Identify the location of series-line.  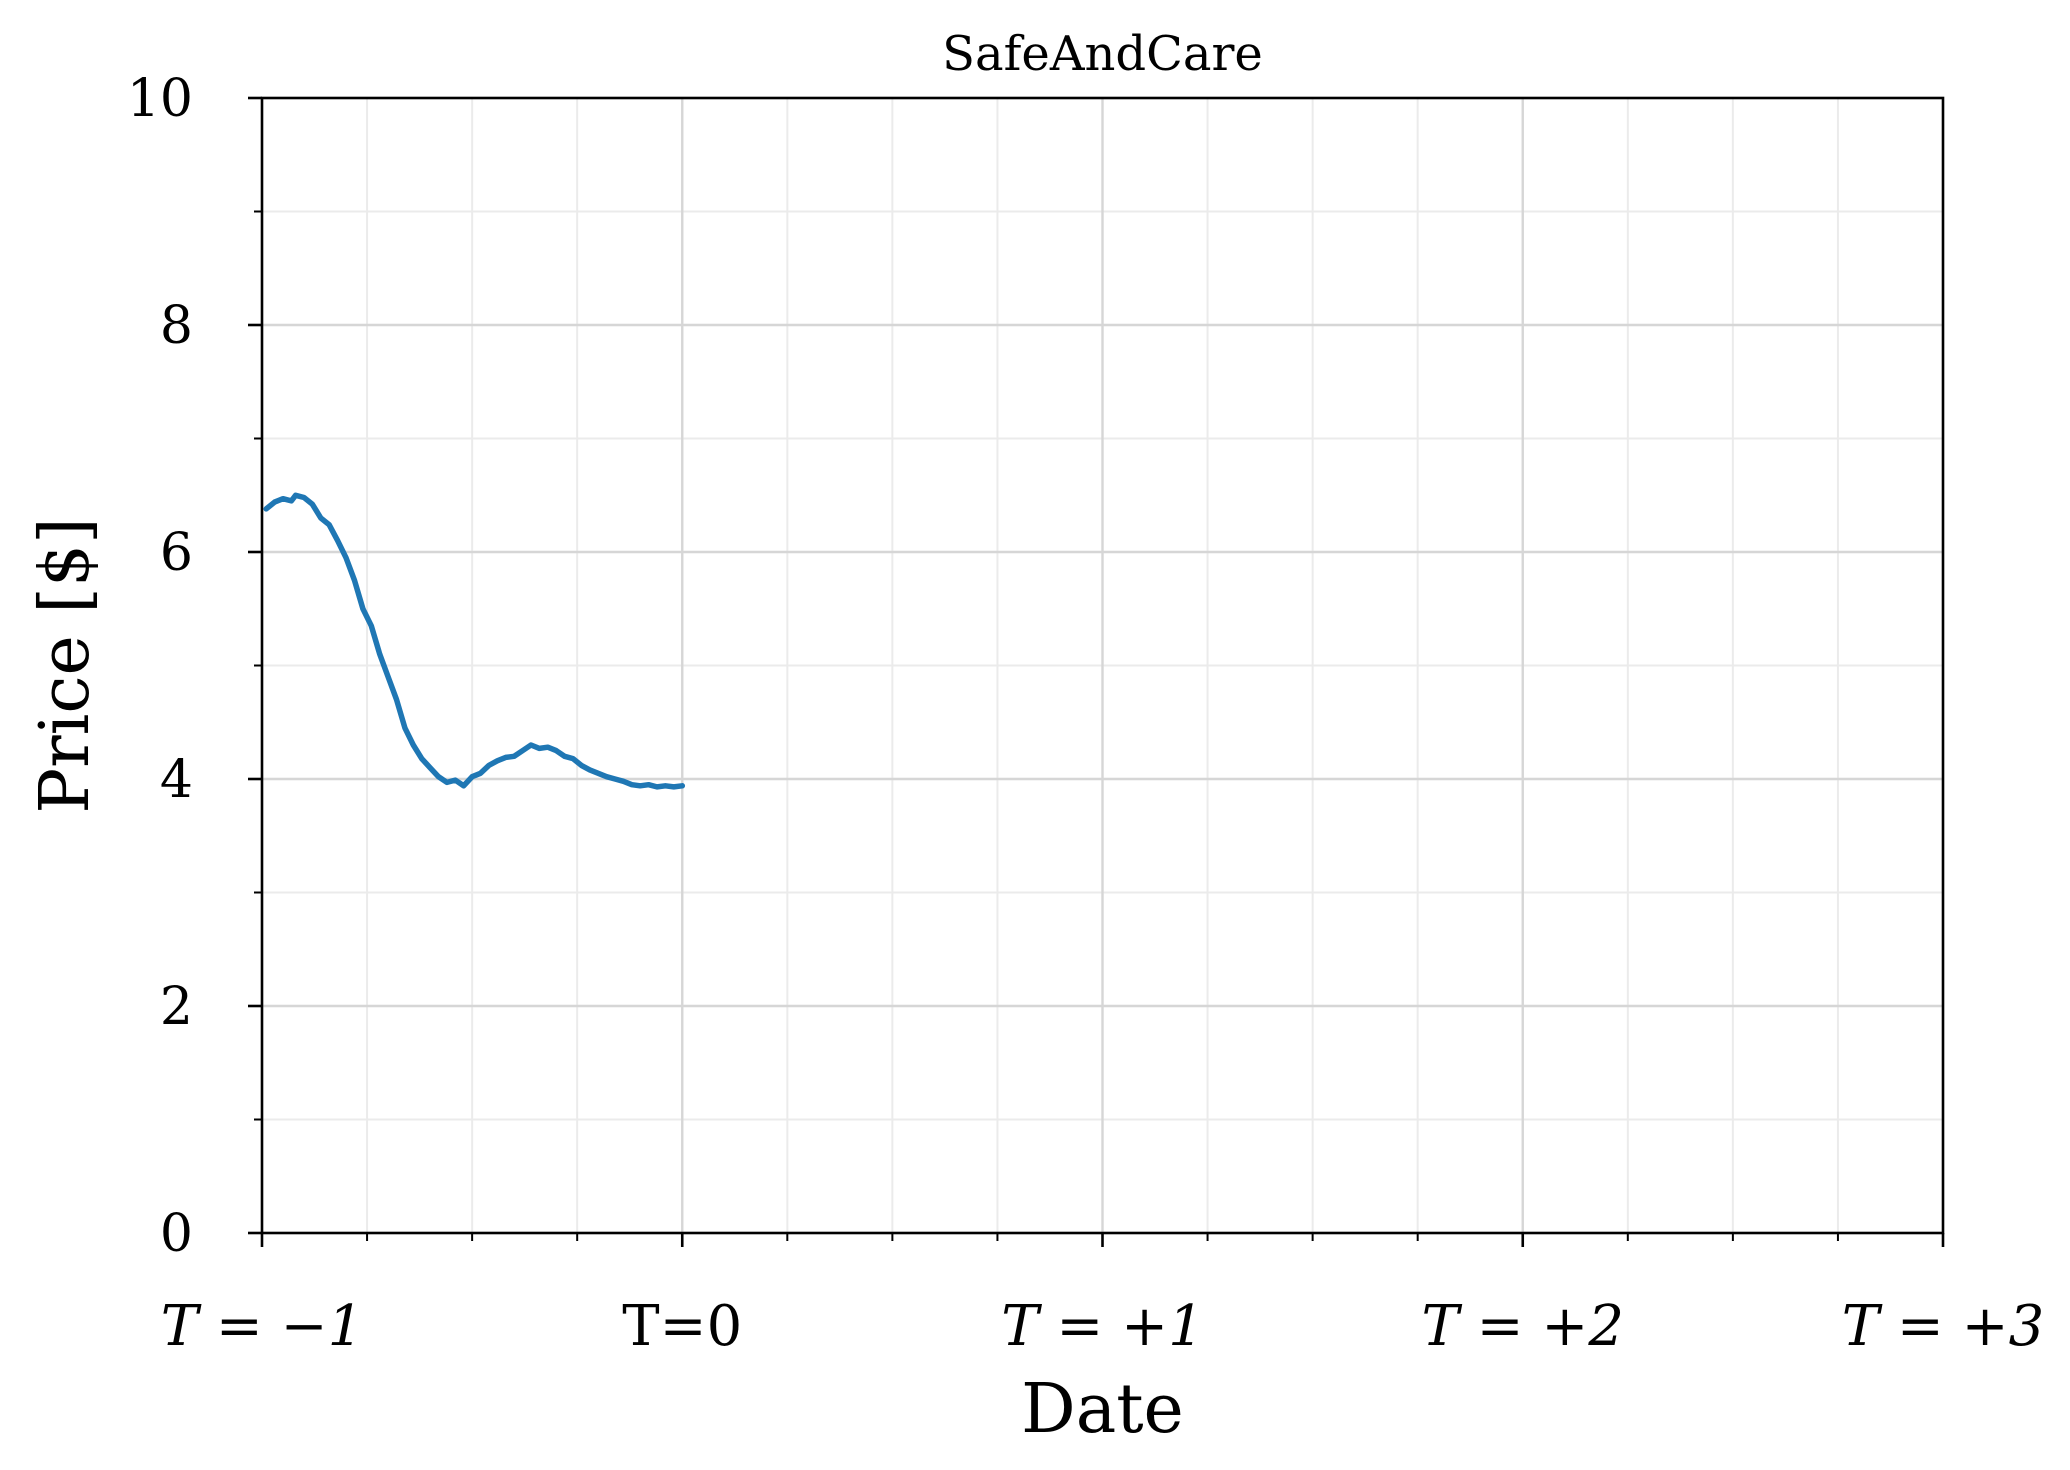
(474, 641).